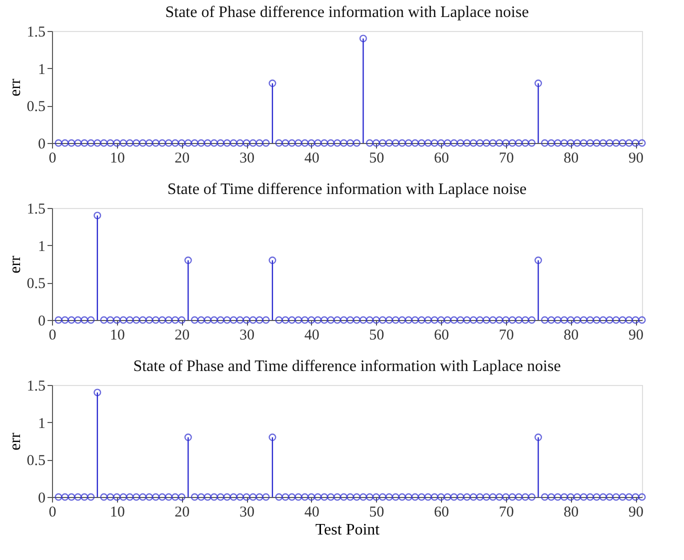  Describe the element at coordinates (347, 189) in the screenshot. I see `chart-title: State of Time difference information with Laplace noise` at that location.